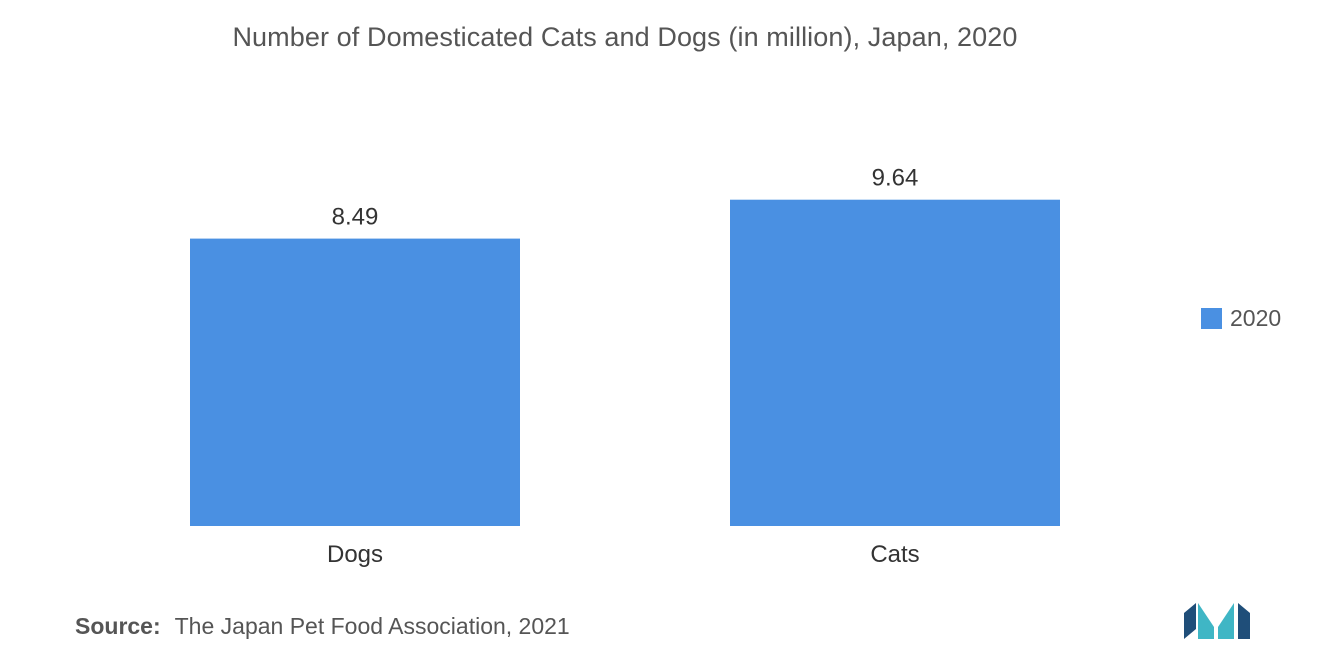  I want to click on legend-label: 2020, so click(1256, 318).